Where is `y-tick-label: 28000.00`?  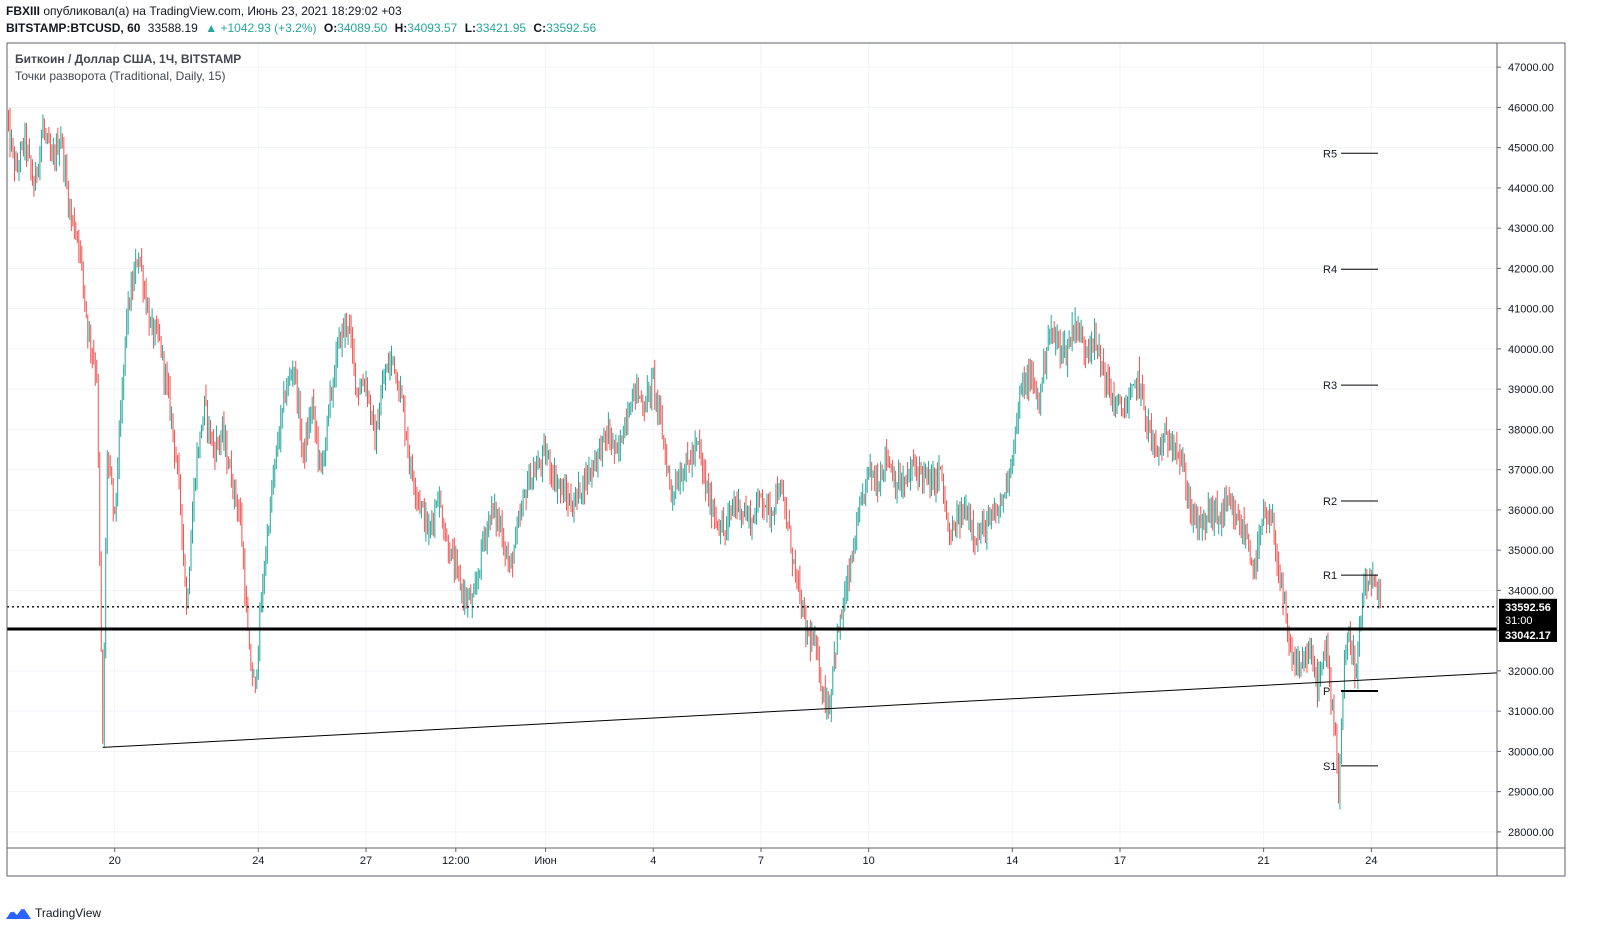 y-tick-label: 28000.00 is located at coordinates (1531, 833).